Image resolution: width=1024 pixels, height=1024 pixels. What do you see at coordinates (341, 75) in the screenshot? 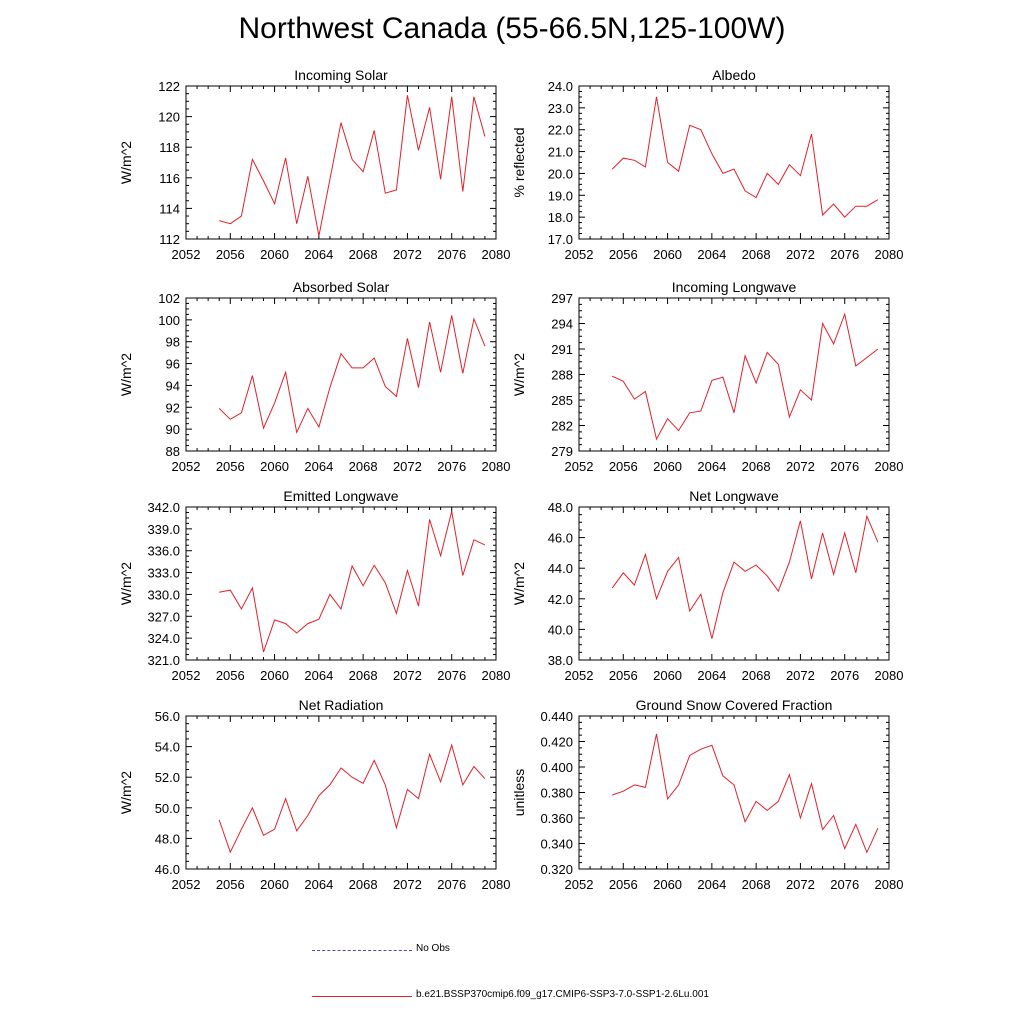
I see `chart-title: Incoming Solar` at bounding box center [341, 75].